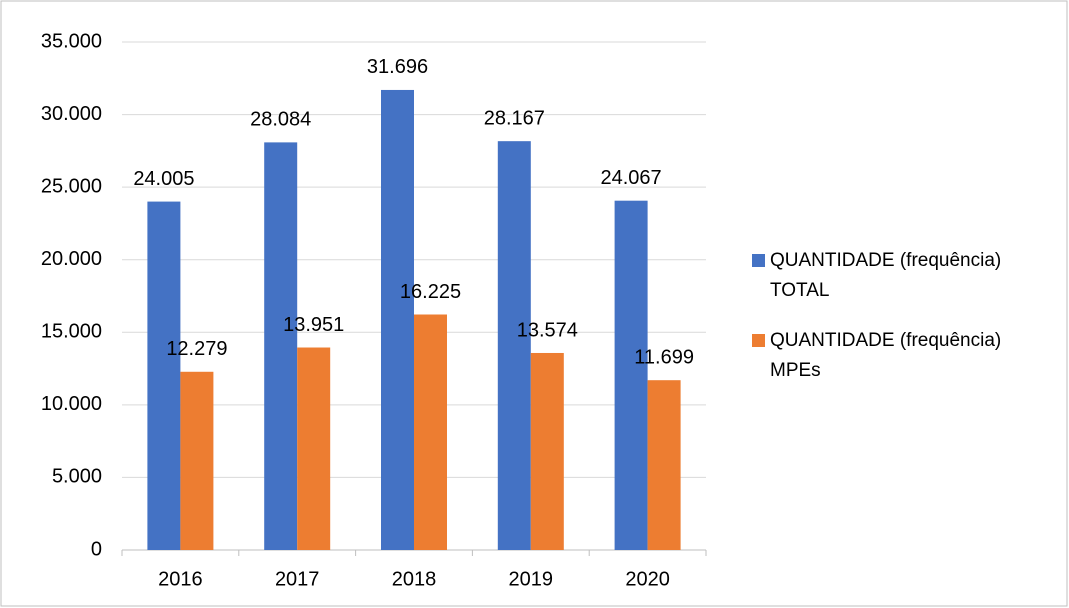  Describe the element at coordinates (664, 357) in the screenshot. I see `data-label: 11.699` at that location.